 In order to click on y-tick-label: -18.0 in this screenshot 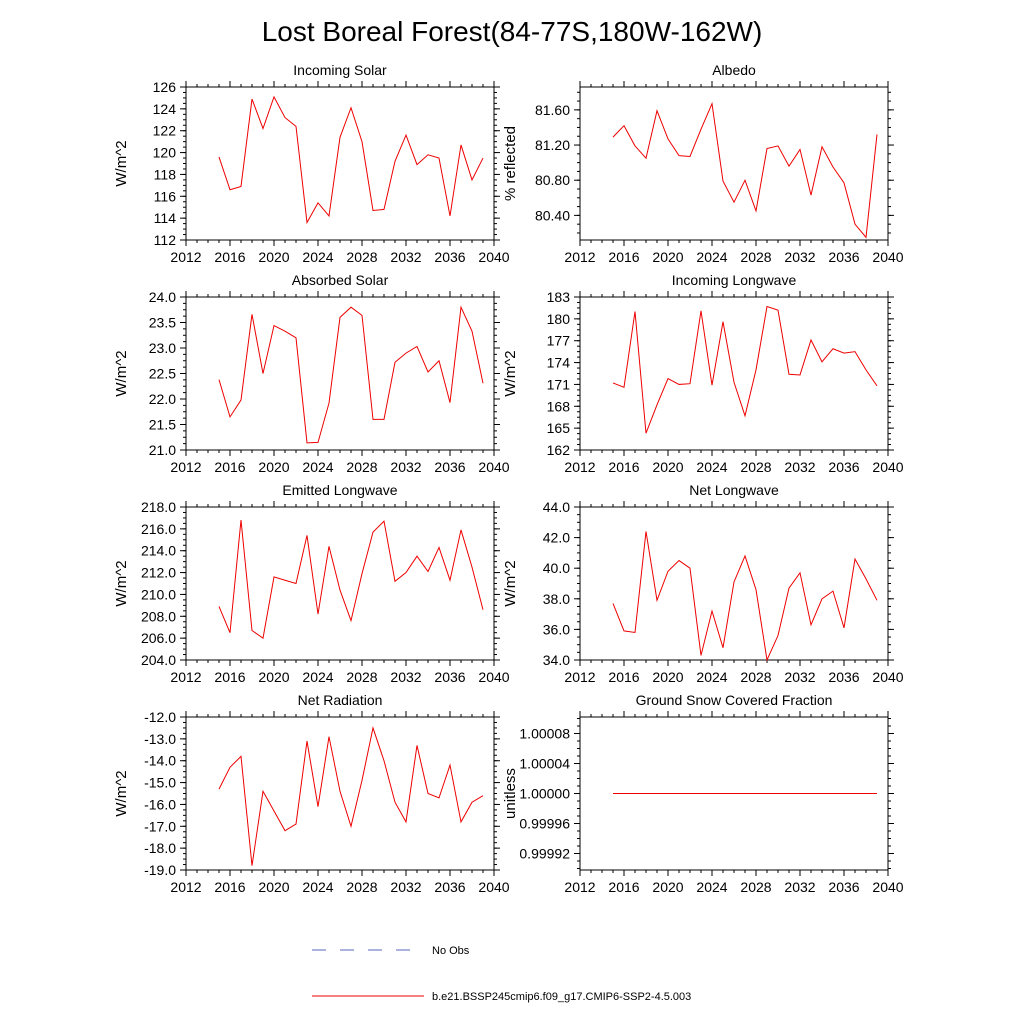, I will do `click(160, 848)`.